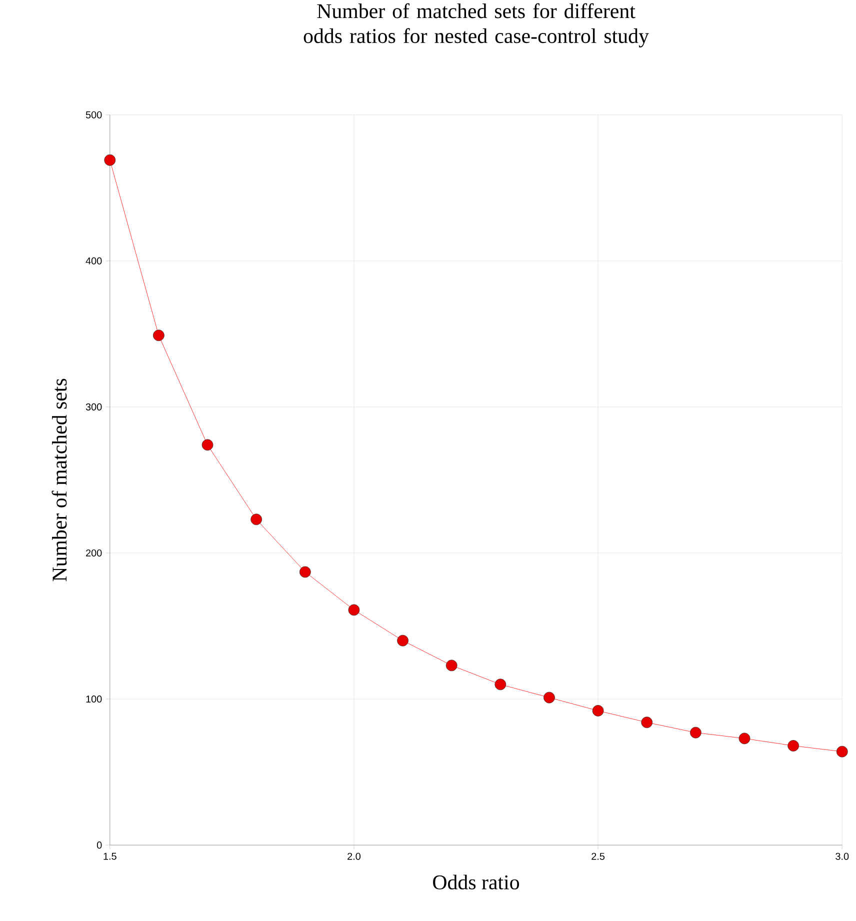 This screenshot has width=856, height=921. What do you see at coordinates (94, 114) in the screenshot?
I see `y-tick-label: 500` at bounding box center [94, 114].